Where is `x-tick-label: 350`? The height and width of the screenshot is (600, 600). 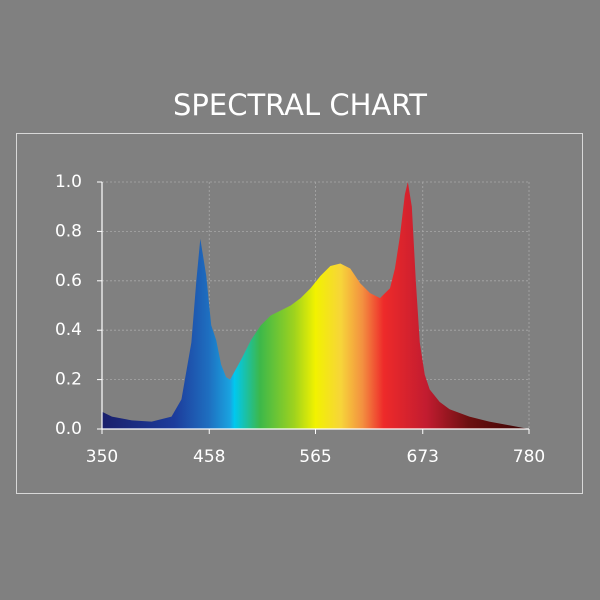 x-tick-label: 350 is located at coordinates (102, 457).